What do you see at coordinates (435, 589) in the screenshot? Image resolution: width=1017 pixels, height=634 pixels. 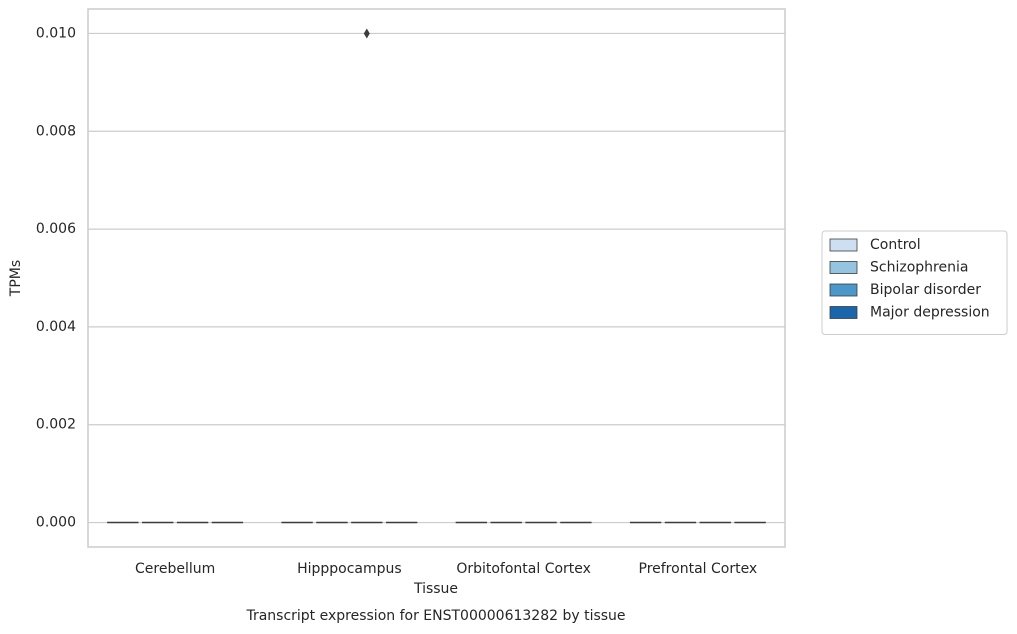 I see `x-axis-label: Tissue` at bounding box center [435, 589].